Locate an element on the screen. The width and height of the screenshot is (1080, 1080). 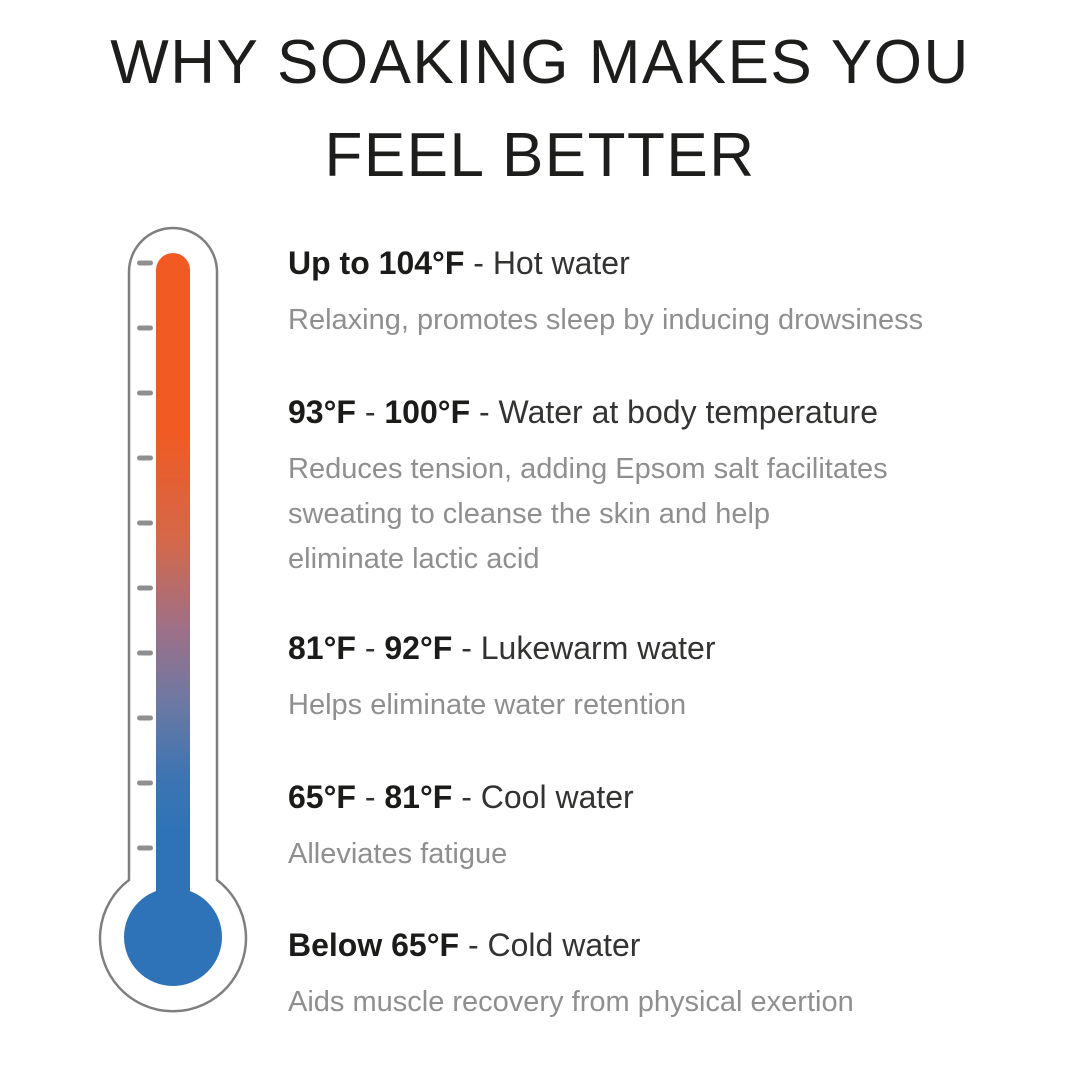
thermometer-icon is located at coordinates (173, 619).